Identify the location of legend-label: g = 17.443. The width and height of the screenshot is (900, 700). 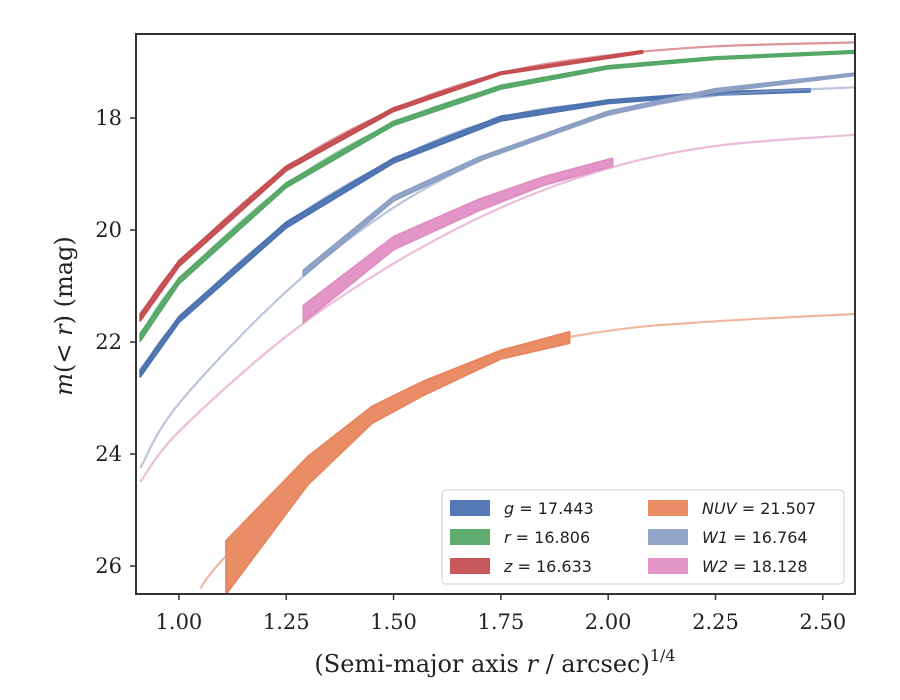
(549, 508).